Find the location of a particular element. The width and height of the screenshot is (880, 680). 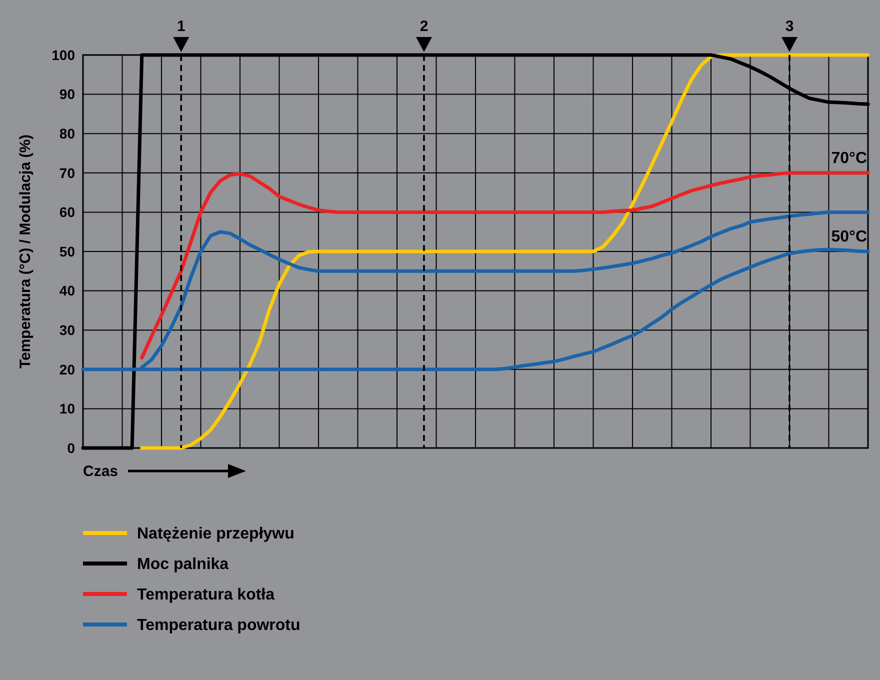

y-tick-label: 20 is located at coordinates (67, 369).